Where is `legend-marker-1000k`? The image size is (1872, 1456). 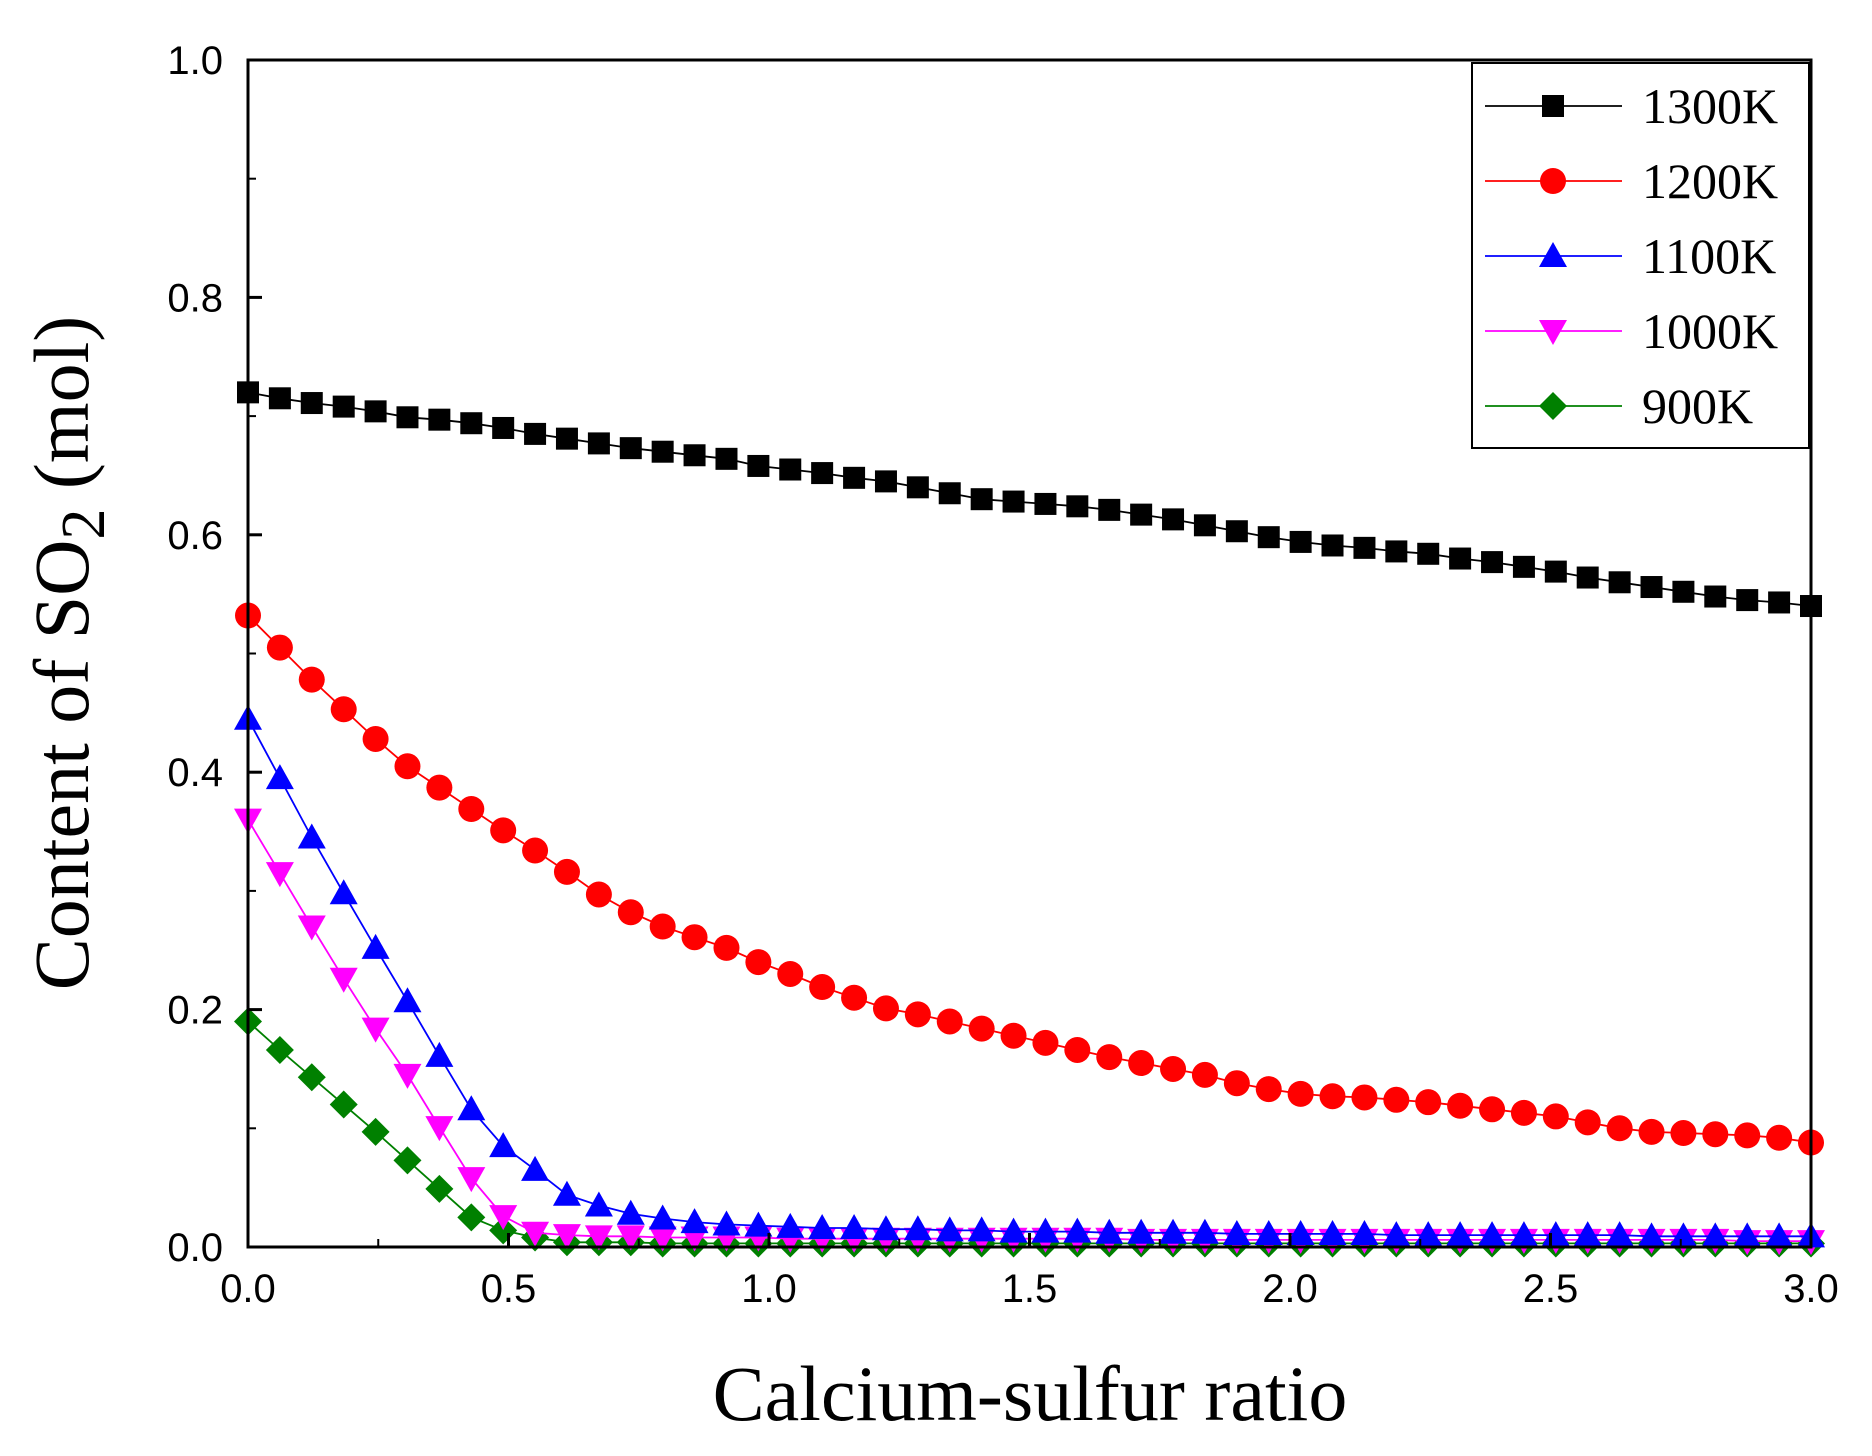 legend-marker-1000k is located at coordinates (1553, 332).